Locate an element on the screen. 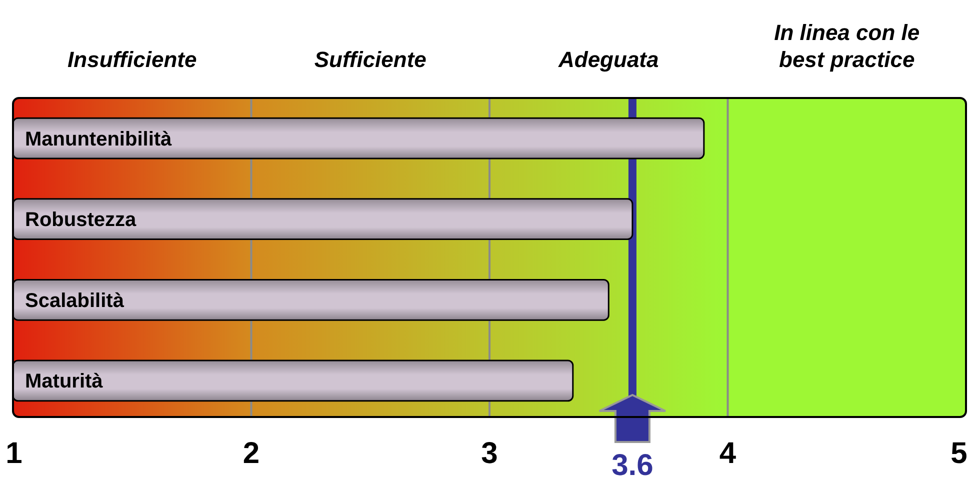  band-label: Adeguata is located at coordinates (608, 59).